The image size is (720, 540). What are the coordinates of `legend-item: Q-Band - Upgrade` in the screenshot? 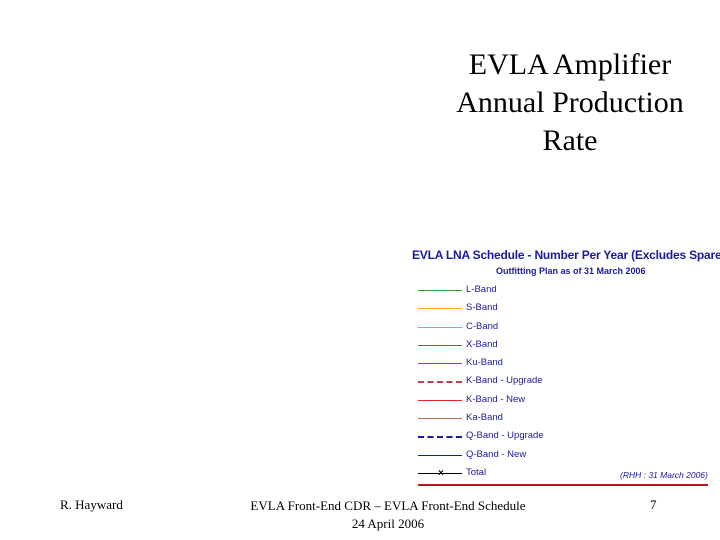 It's located at (504, 437).